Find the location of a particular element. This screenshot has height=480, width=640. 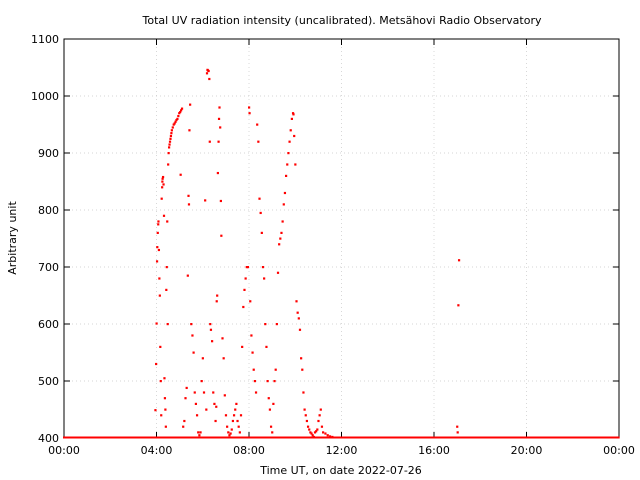

y-tick-label: 900 is located at coordinates (48, 153).